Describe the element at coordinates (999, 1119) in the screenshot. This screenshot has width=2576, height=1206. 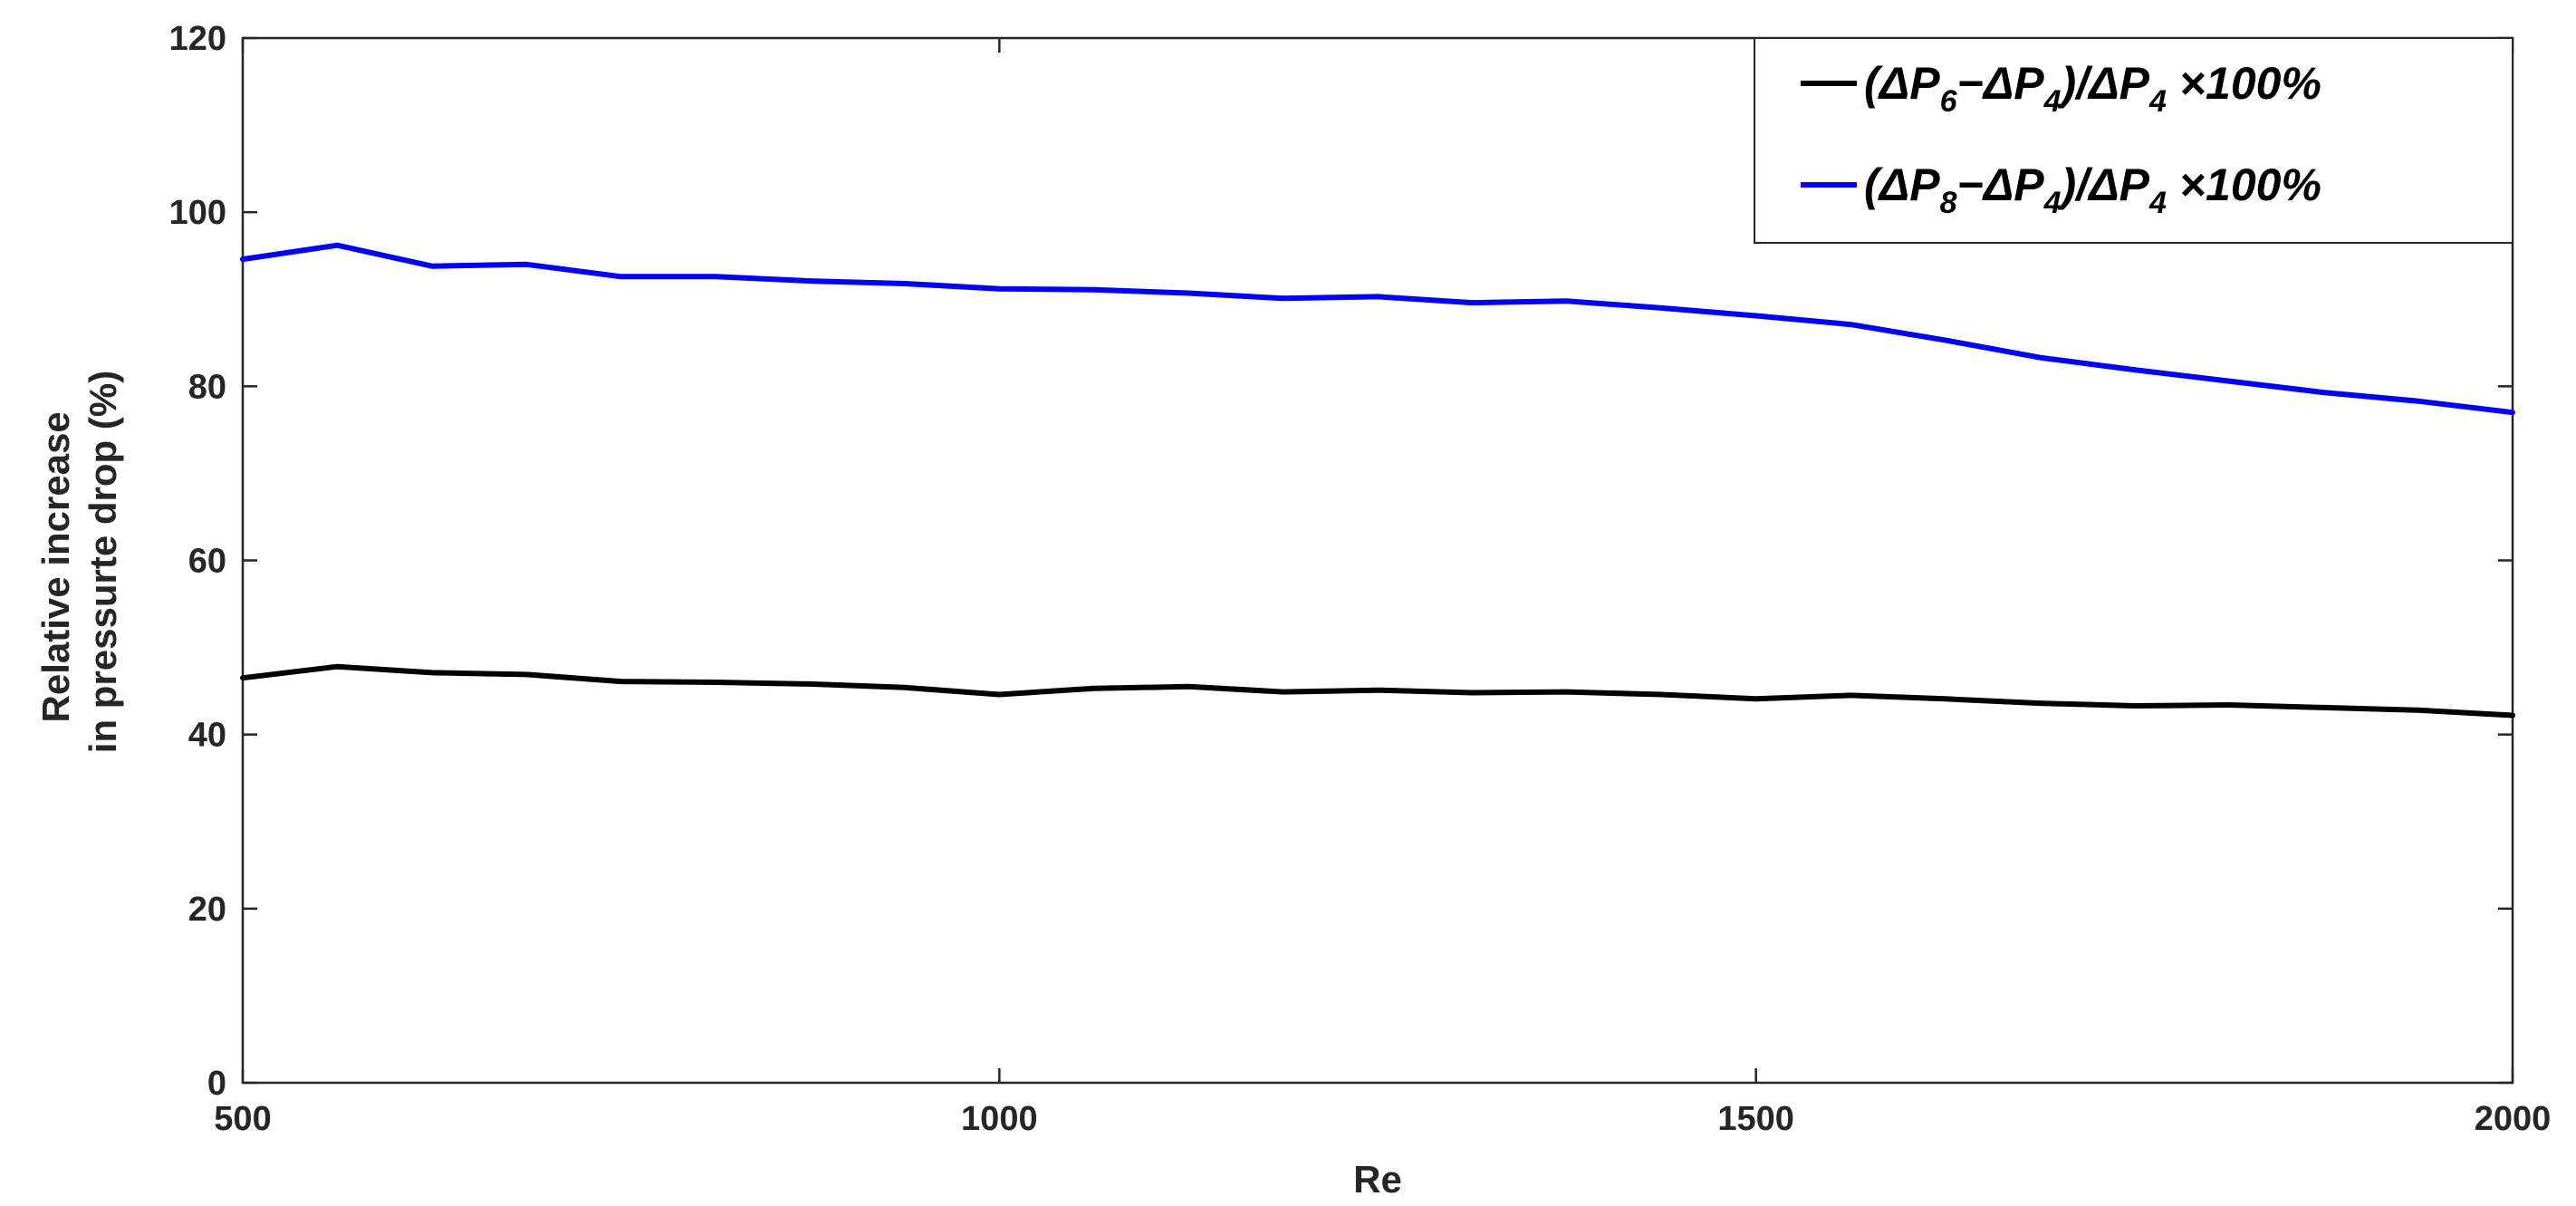
I see `x-tick-label: 1000` at that location.